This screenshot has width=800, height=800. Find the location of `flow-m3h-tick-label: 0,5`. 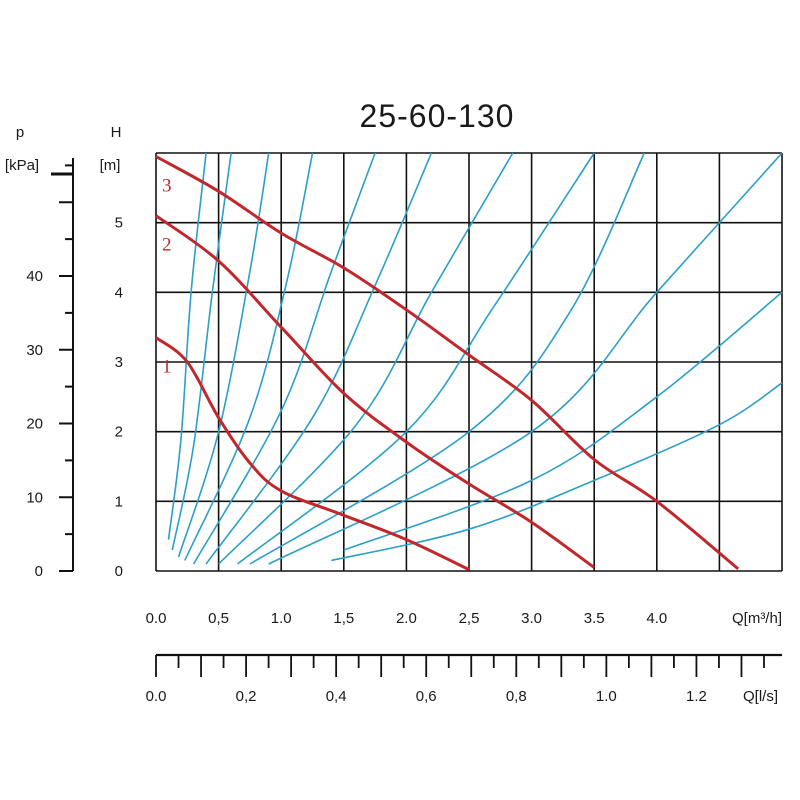

flow-m3h-tick-label: 0,5 is located at coordinates (218, 618).